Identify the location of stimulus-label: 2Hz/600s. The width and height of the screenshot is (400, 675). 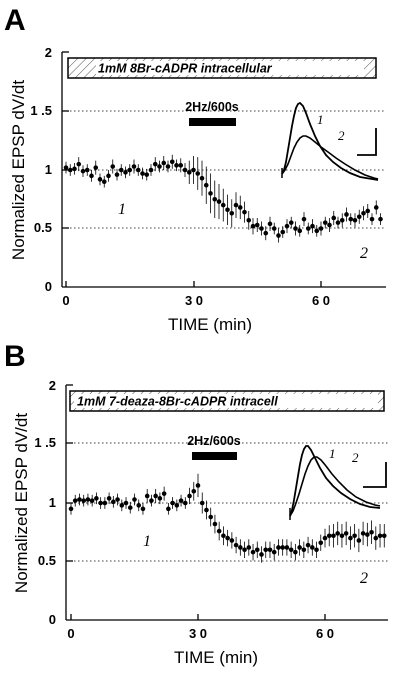
(212, 107).